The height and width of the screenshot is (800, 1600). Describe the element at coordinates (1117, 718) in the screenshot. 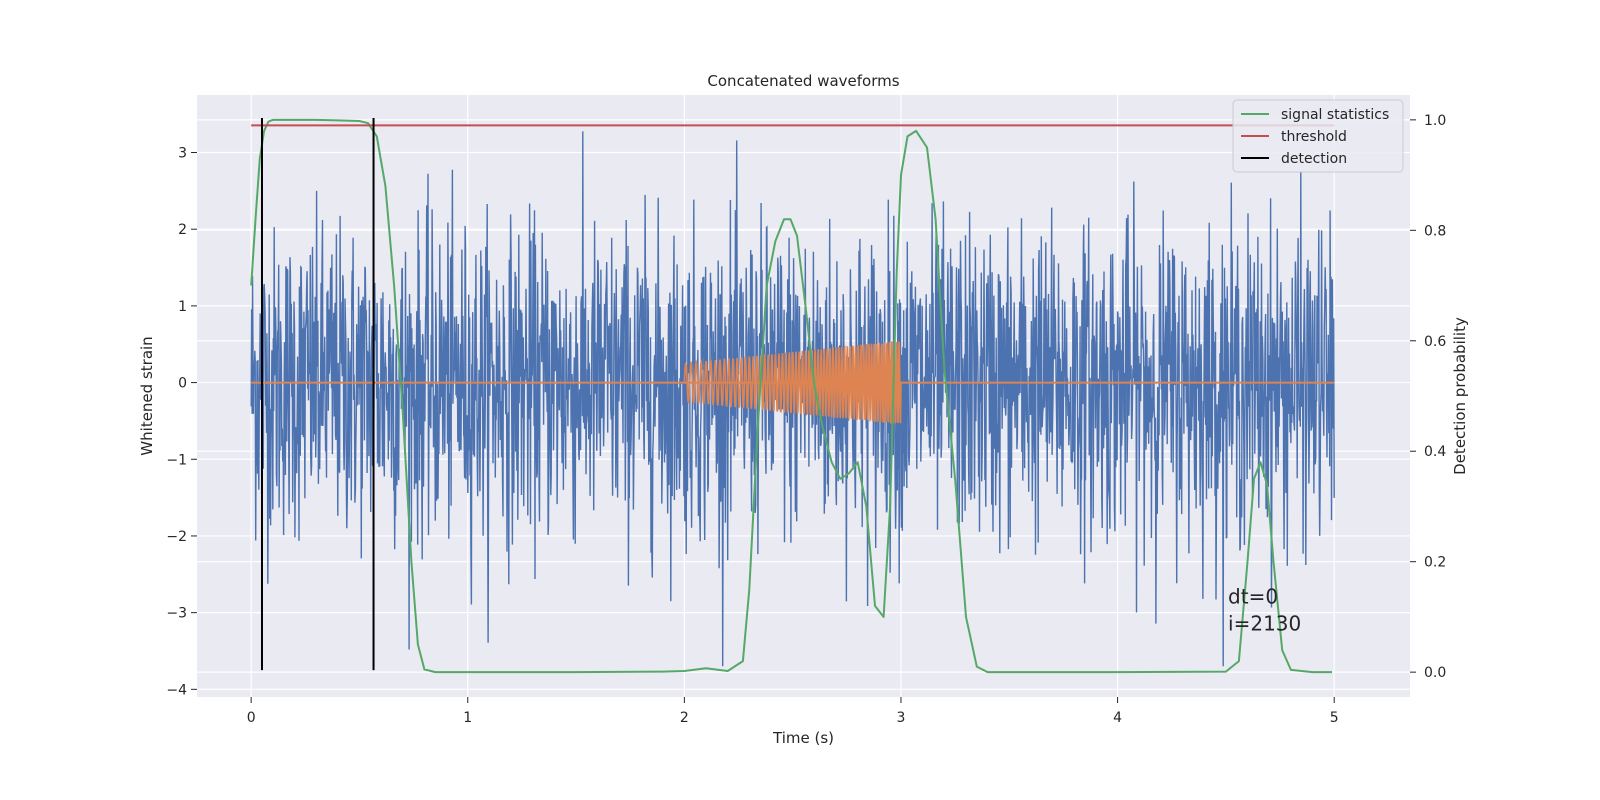

I see `x-tick-label: 4` at that location.